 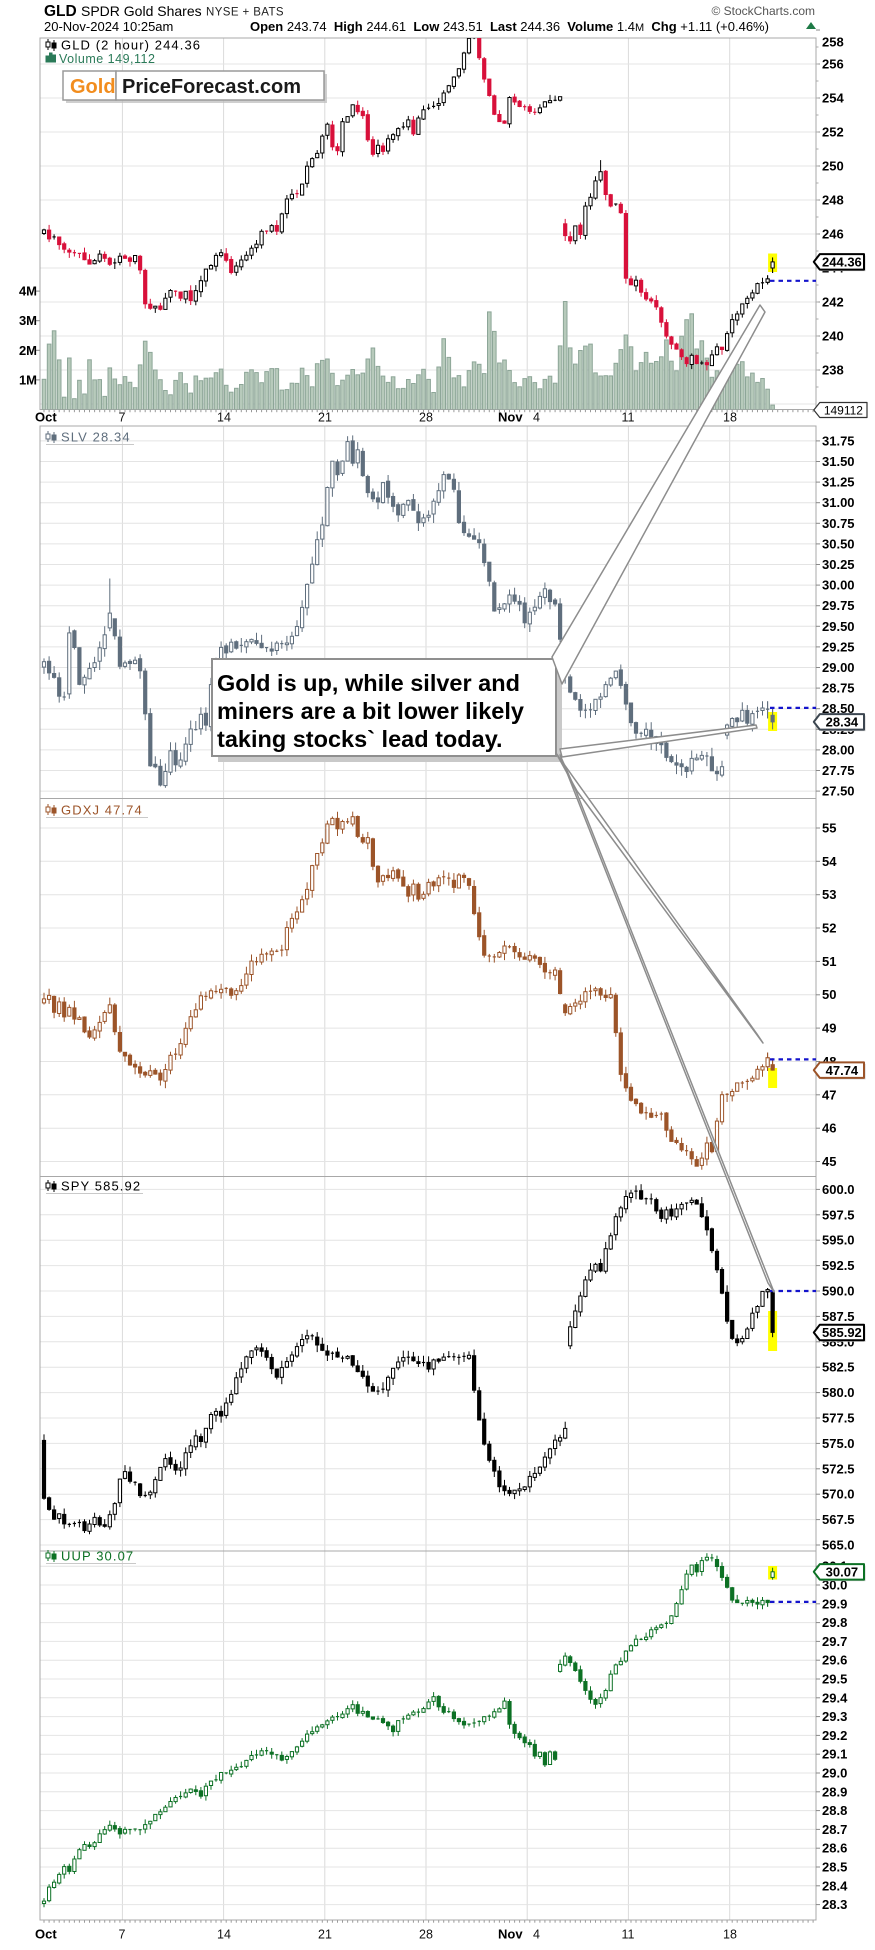 I want to click on svg-text: 4M, so click(x=28, y=291).